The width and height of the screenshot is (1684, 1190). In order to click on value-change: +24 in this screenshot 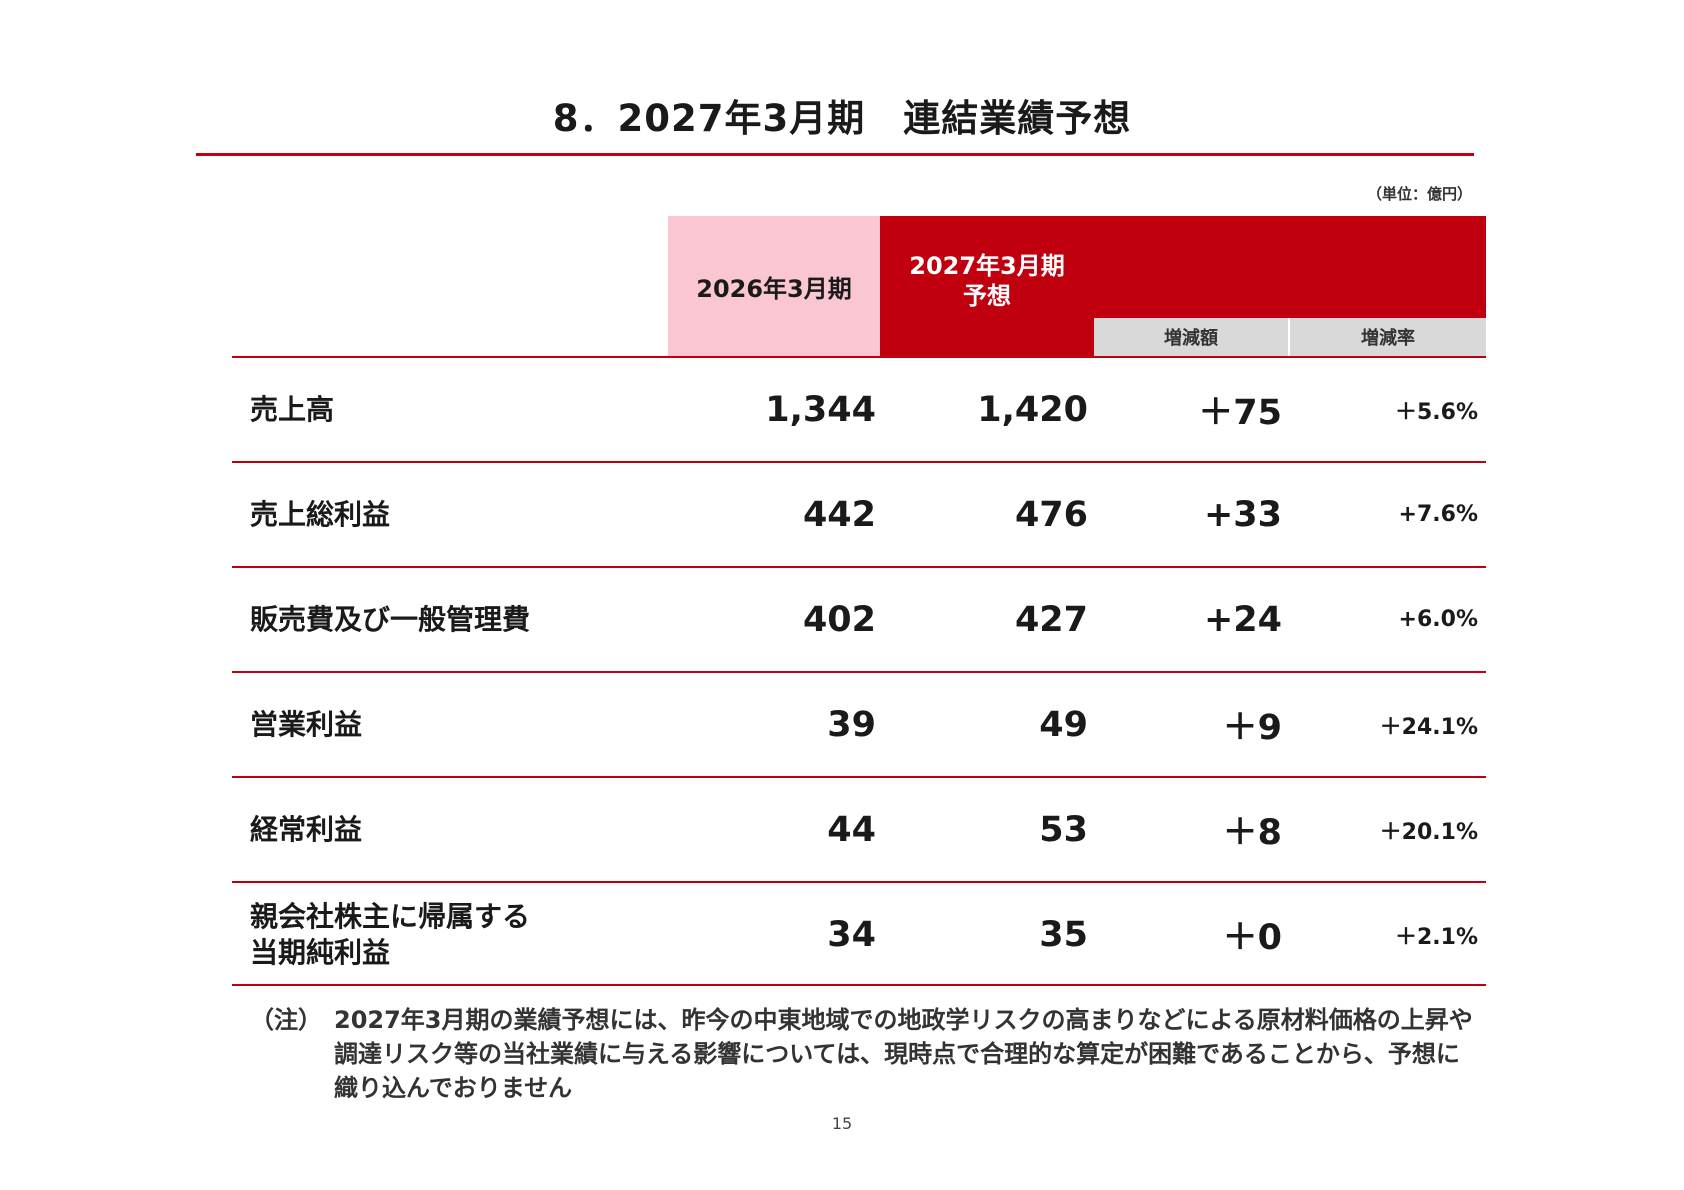, I will do `click(1242, 619)`.